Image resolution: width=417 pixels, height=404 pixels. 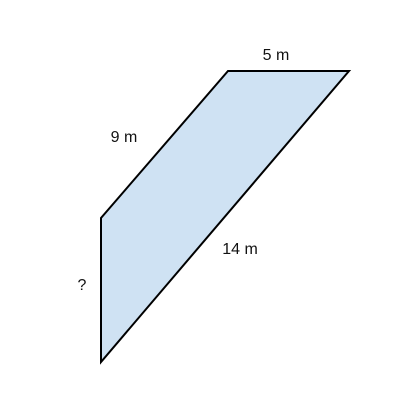 What do you see at coordinates (276, 55) in the screenshot?
I see `top-side-label: 5 m` at bounding box center [276, 55].